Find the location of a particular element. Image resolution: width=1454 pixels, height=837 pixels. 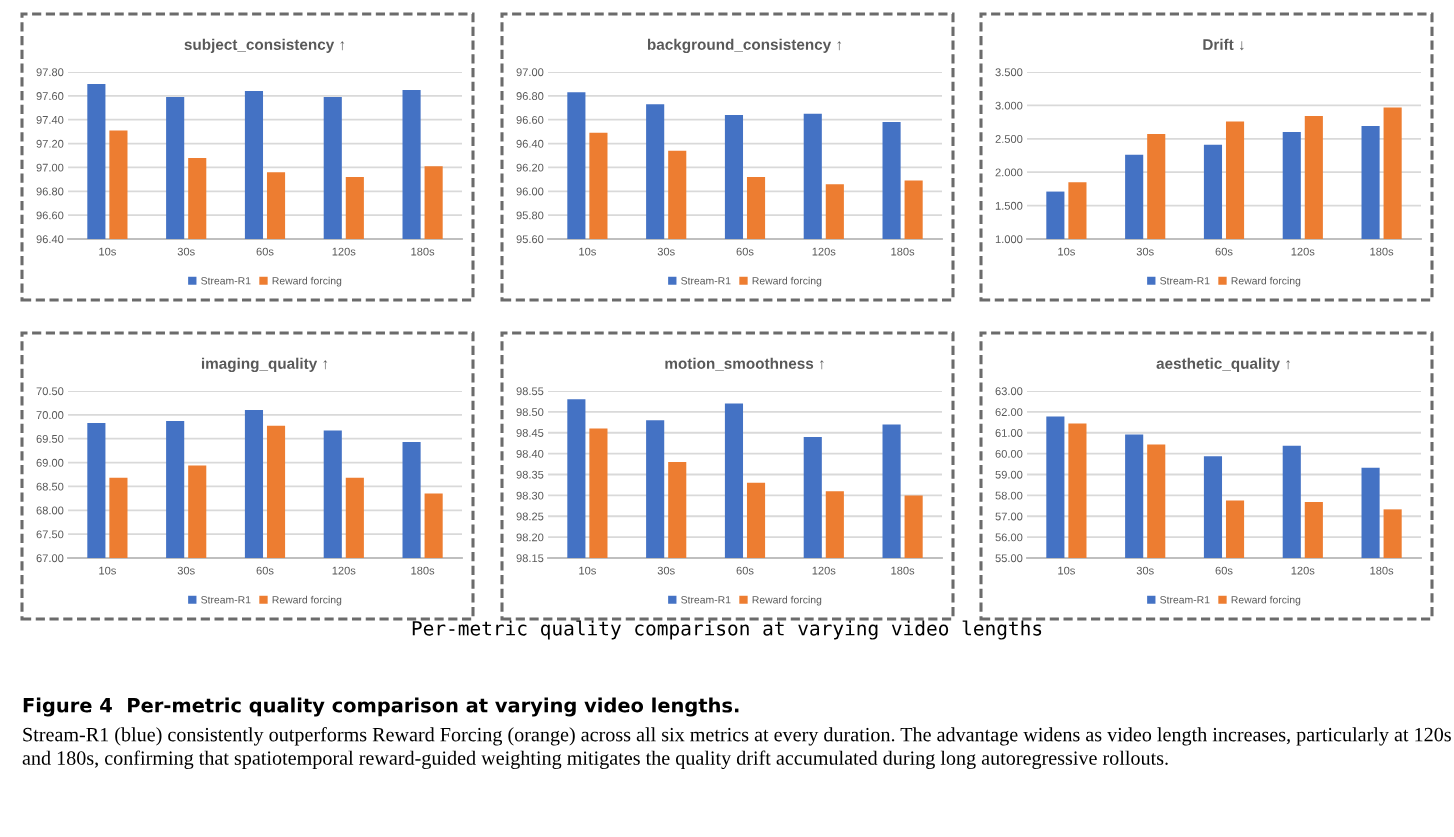

chart-title: subject_consistency ↑ is located at coordinates (264, 45).